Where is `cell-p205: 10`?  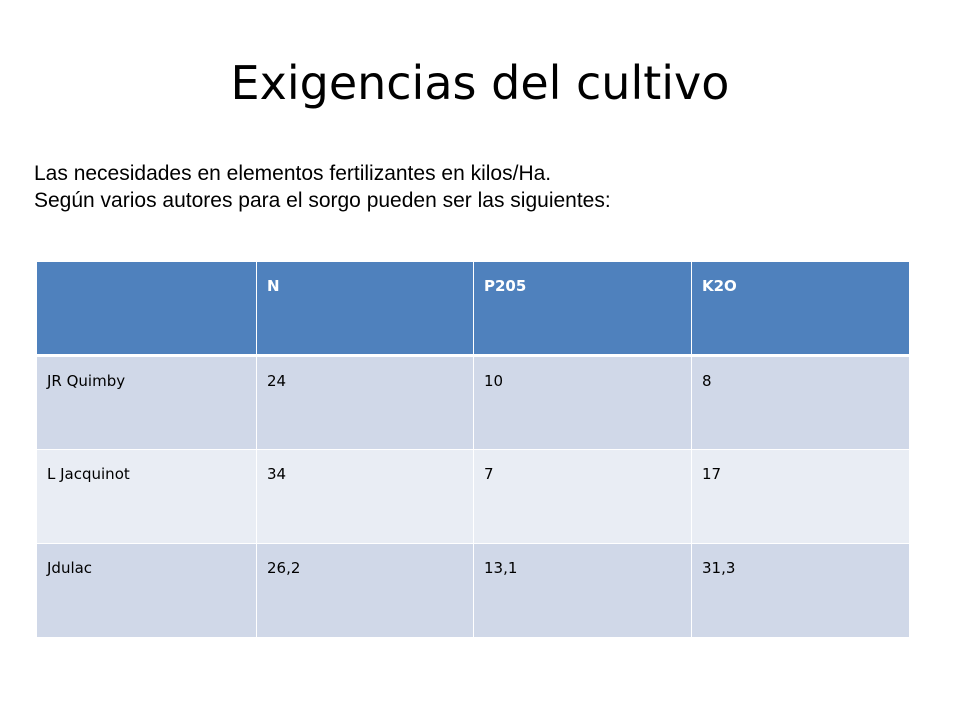
cell-p205: 10 is located at coordinates (582, 402).